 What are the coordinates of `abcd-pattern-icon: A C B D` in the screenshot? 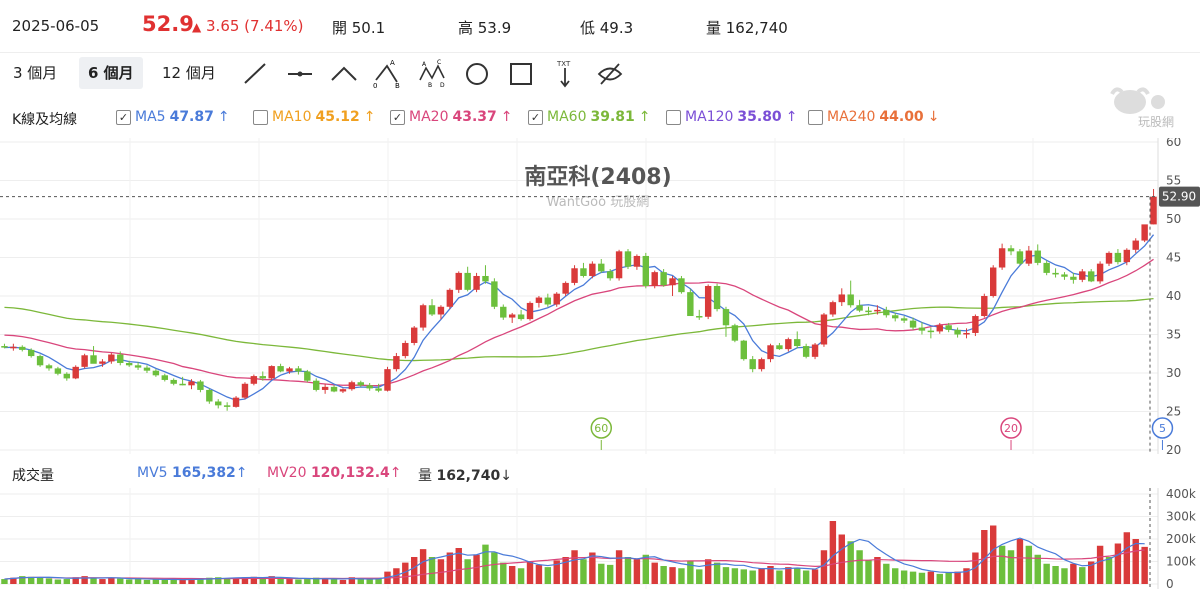 It's located at (432, 73).